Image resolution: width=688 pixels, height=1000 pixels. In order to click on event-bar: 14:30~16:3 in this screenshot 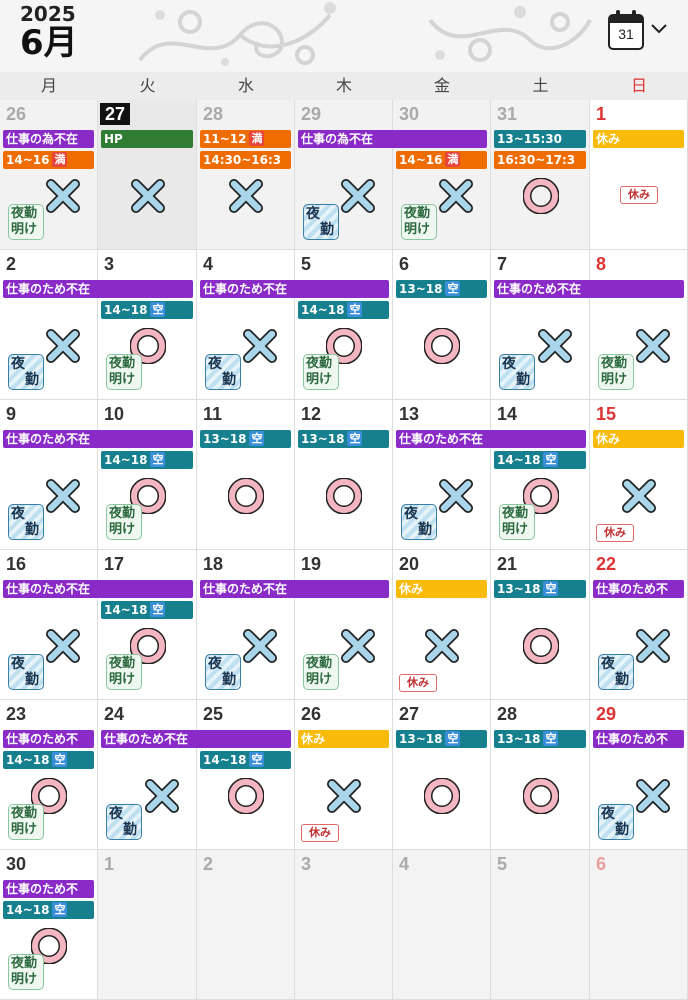, I will do `click(245, 160)`.